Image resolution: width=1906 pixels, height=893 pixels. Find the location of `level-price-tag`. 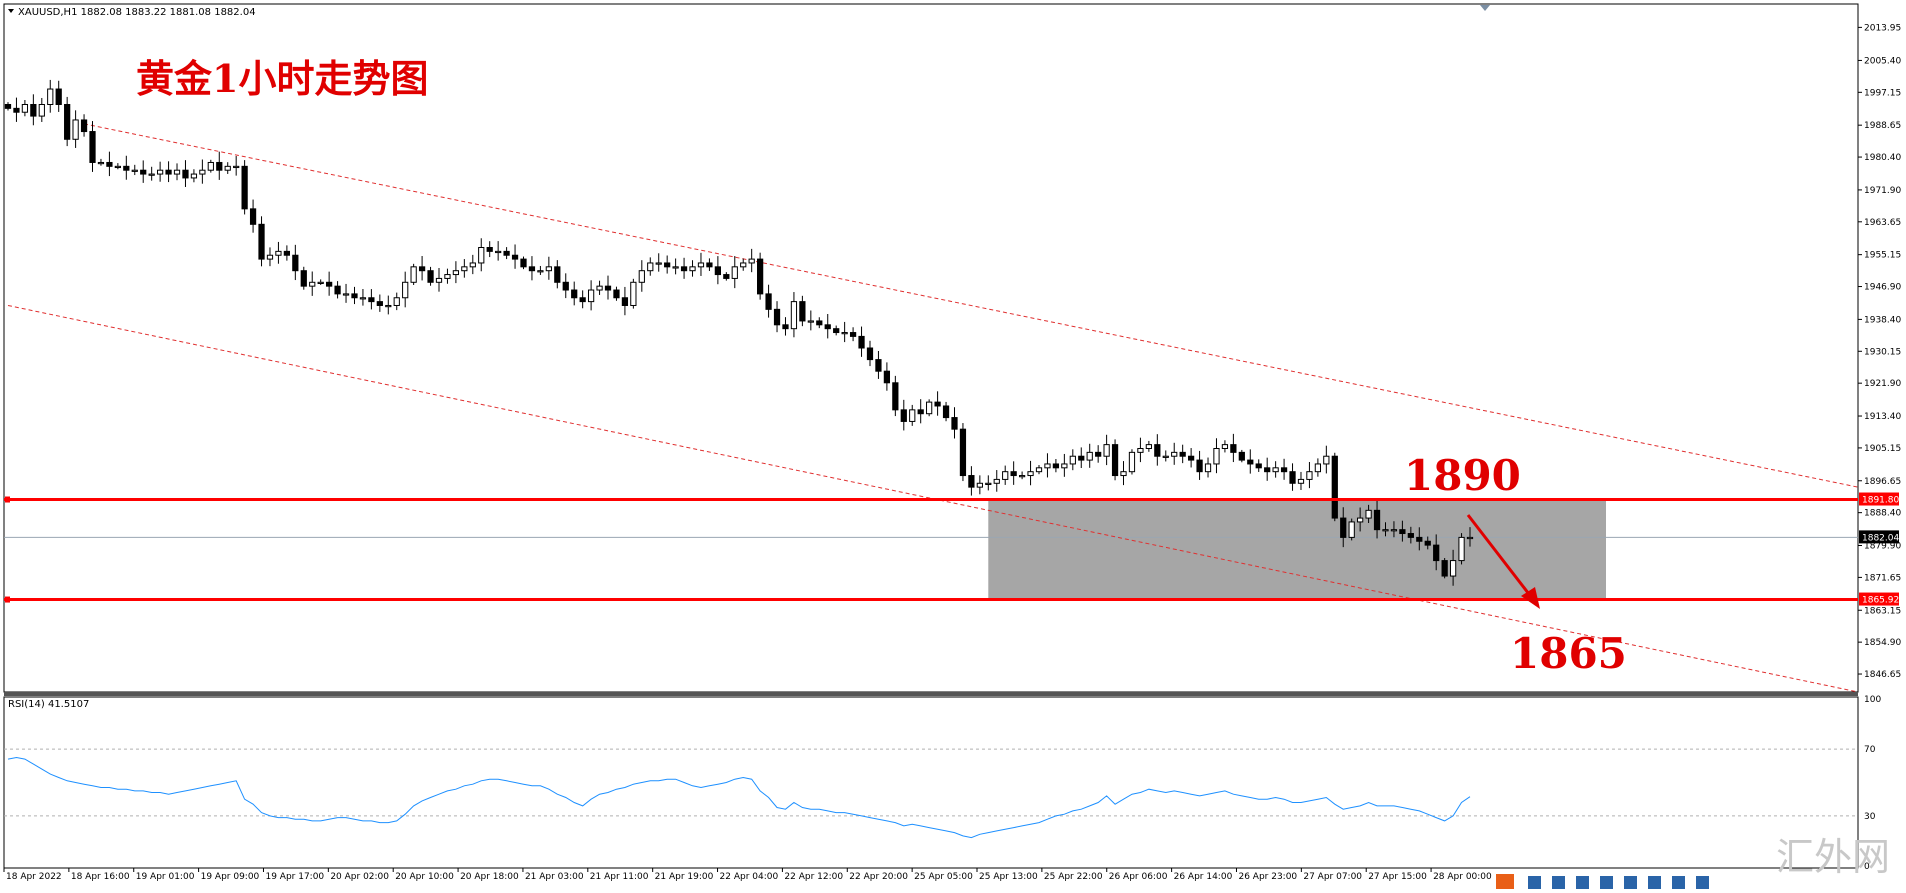

level-price-tag is located at coordinates (1879, 599).